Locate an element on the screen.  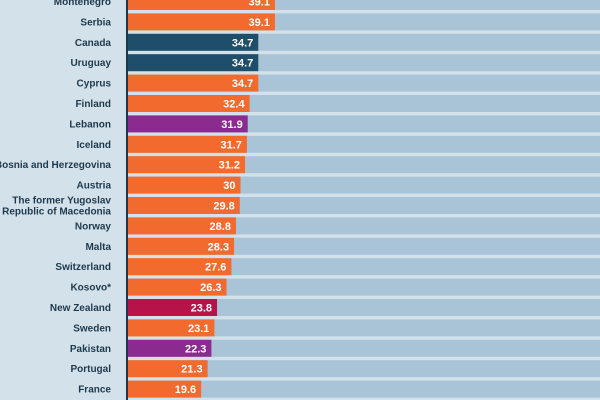
category-label: Lebanon is located at coordinates (90, 124).